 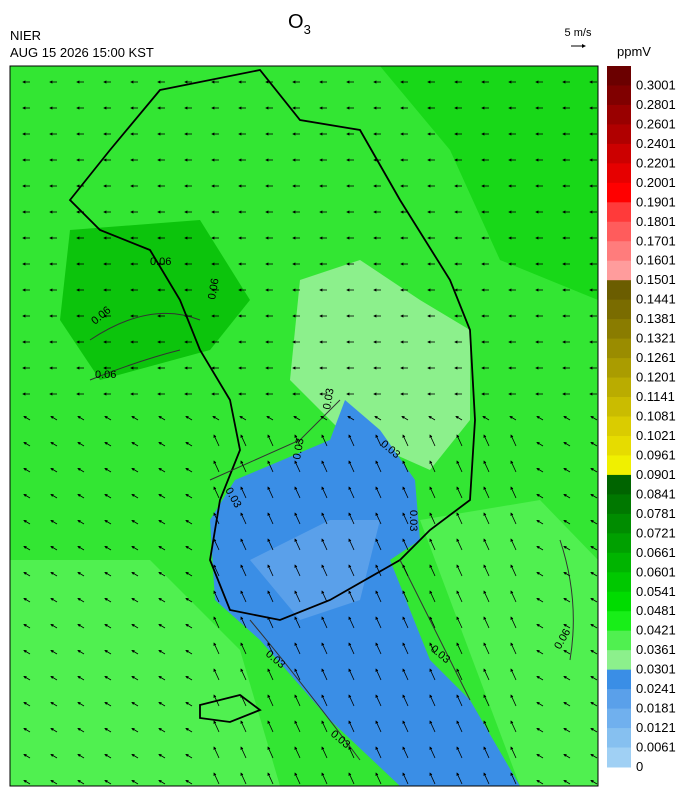 I want to click on ozone-field, so click(x=155, y=300).